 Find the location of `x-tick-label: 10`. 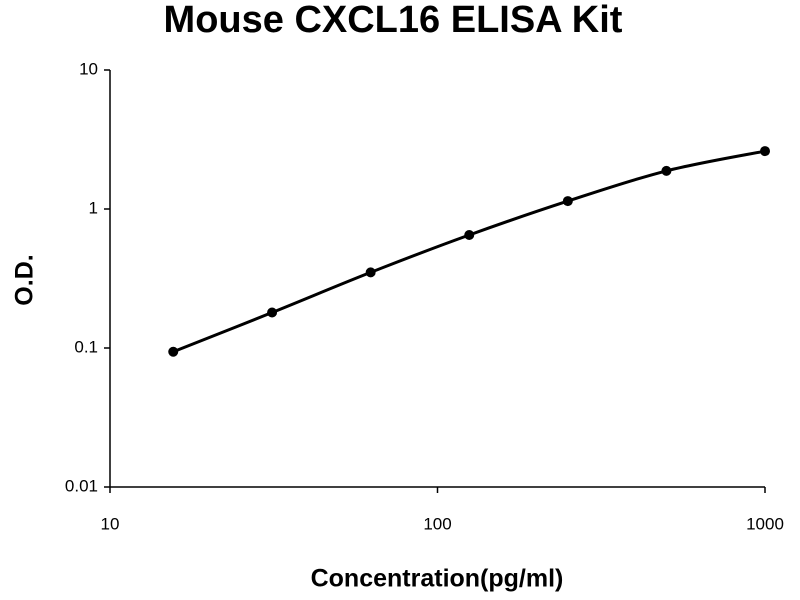

x-tick-label: 10 is located at coordinates (110, 523).